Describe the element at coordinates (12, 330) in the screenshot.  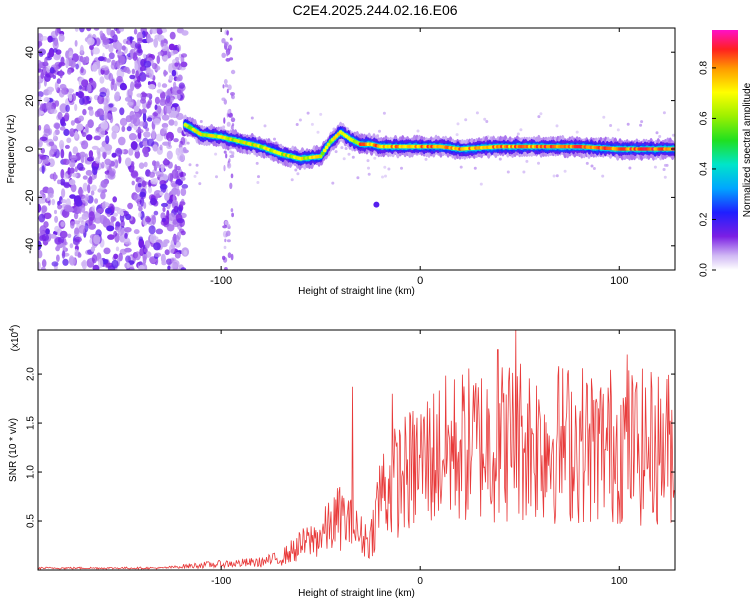
I see `y-scale-exponent: 4` at that location.